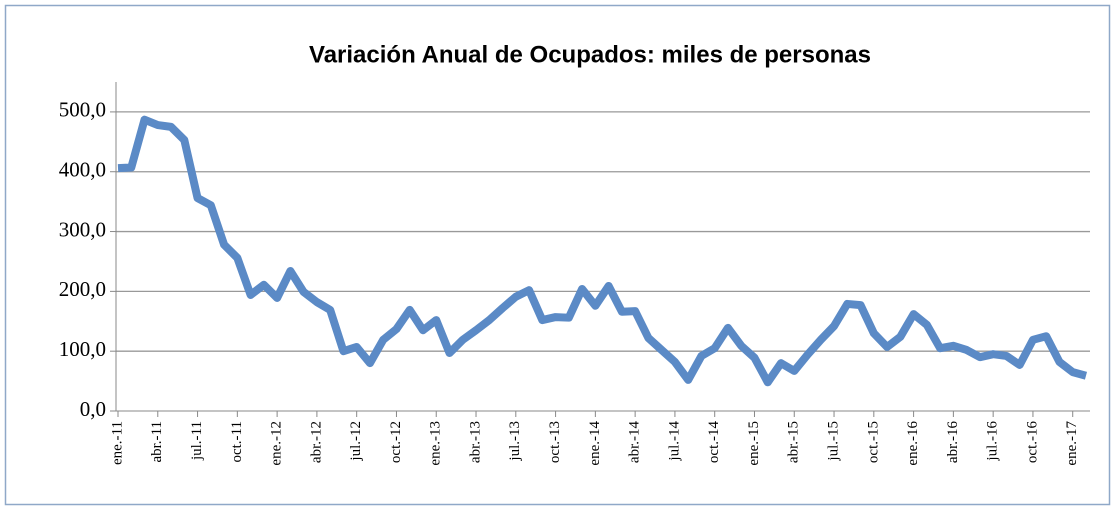 The height and width of the screenshot is (510, 1115). I want to click on x-tick-label: oct.-12, so click(396, 442).